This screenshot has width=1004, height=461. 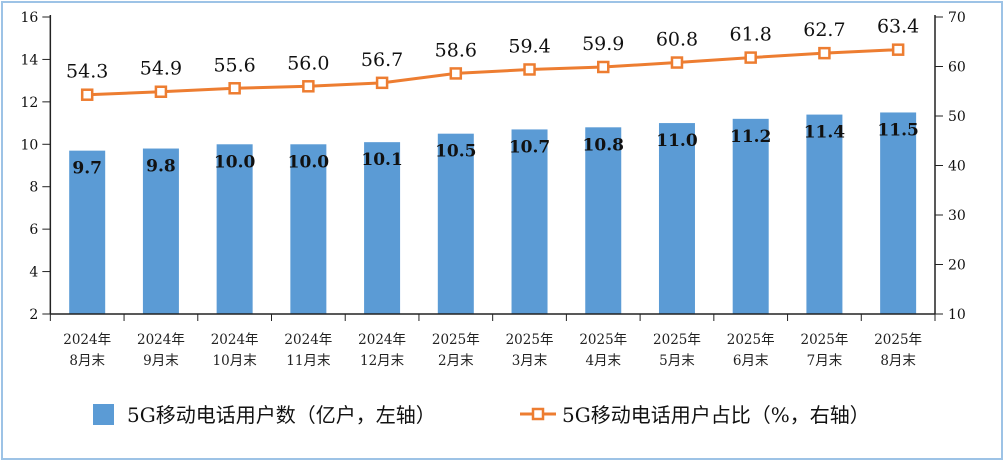 What do you see at coordinates (677, 361) in the screenshot?
I see `x-tick-label: 5月末` at bounding box center [677, 361].